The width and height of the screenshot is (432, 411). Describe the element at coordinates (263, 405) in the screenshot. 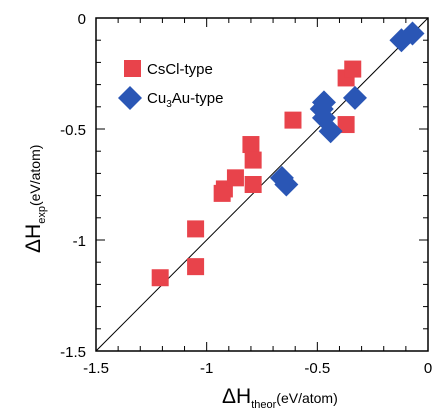

I see `x-axis-label-sub: theor` at that location.